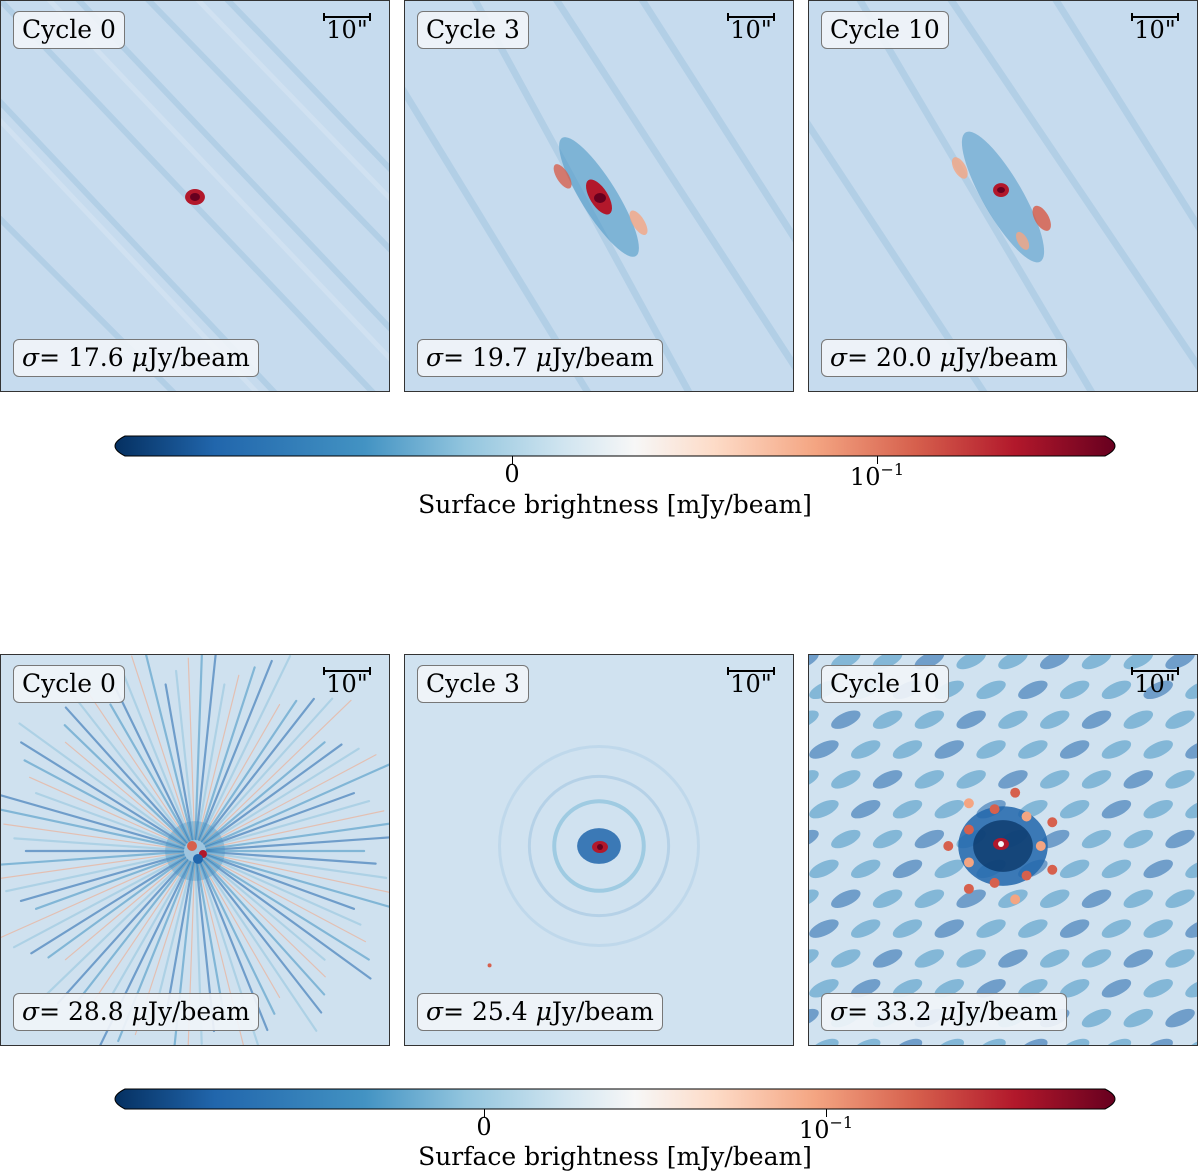 The image size is (1200, 1173). Describe the element at coordinates (615, 446) in the screenshot. I see `colorbar-top` at that location.